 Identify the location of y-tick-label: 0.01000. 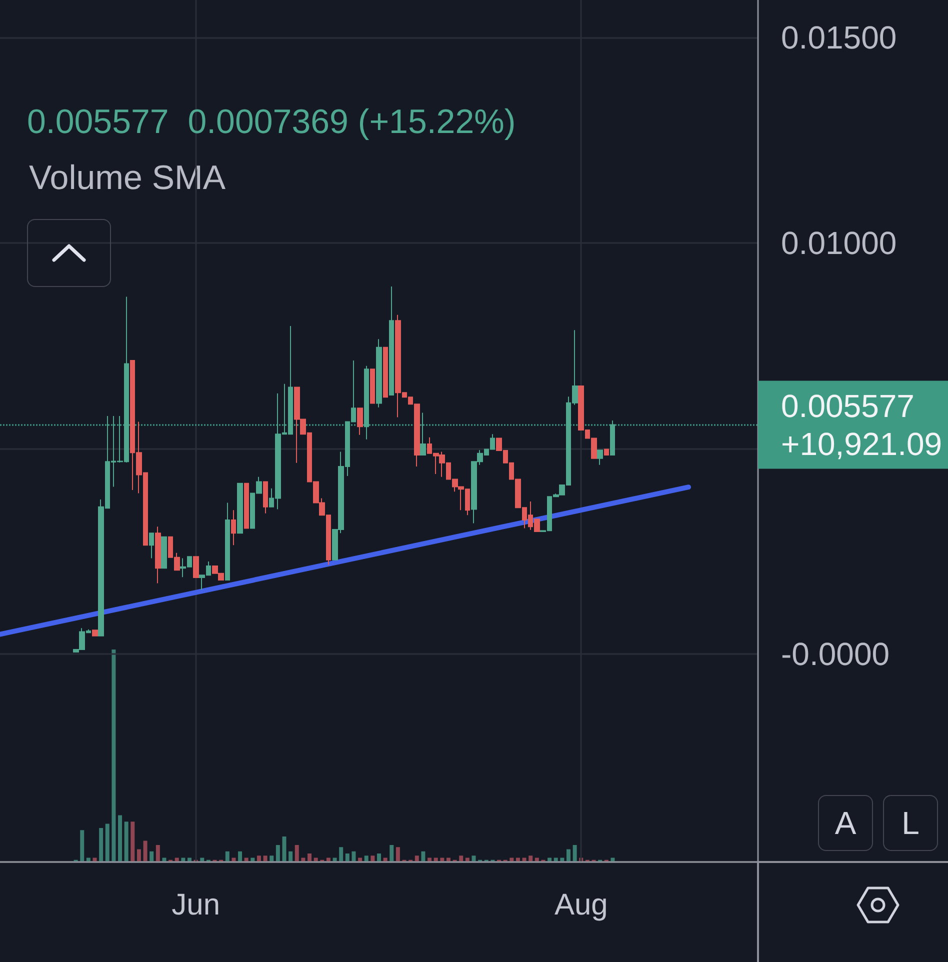
(839, 242).